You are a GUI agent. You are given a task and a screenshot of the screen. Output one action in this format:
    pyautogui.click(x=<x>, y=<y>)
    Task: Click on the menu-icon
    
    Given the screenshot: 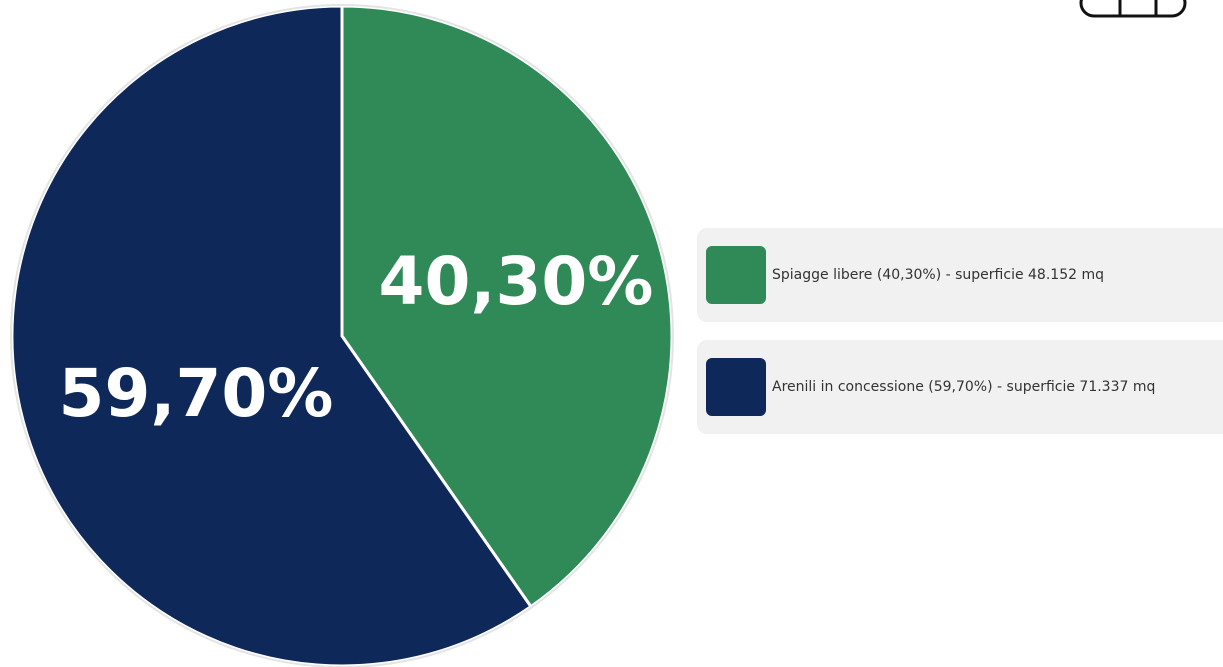 What is the action you would take?
    pyautogui.click(x=1133, y=9)
    